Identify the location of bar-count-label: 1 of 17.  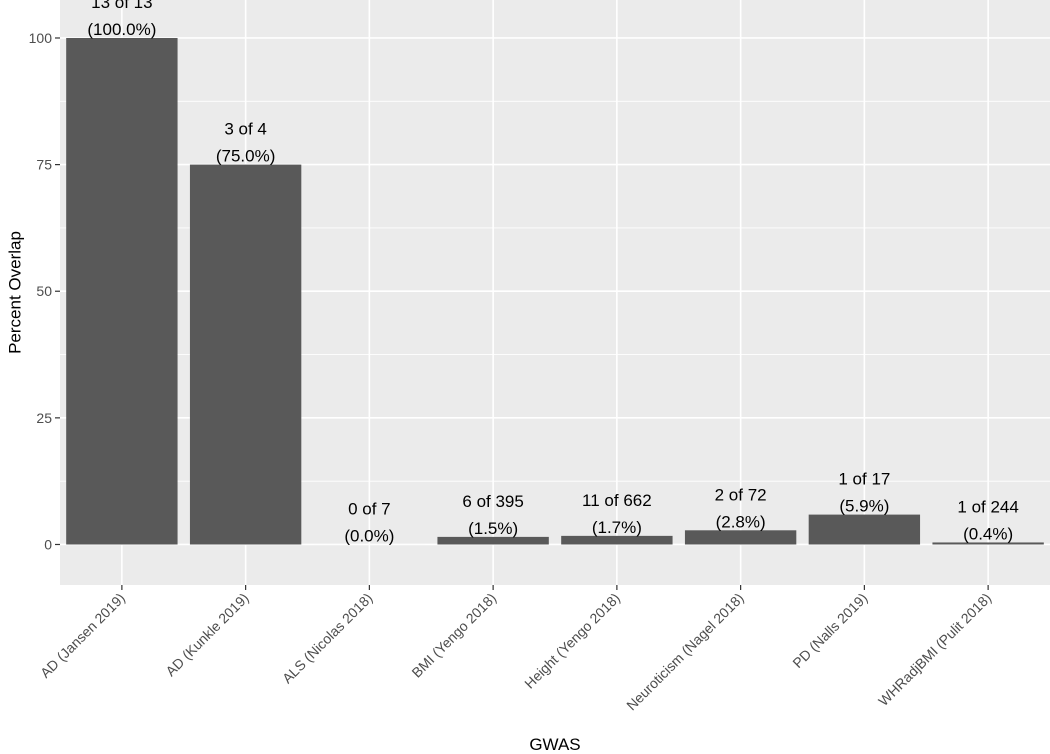
(864, 479).